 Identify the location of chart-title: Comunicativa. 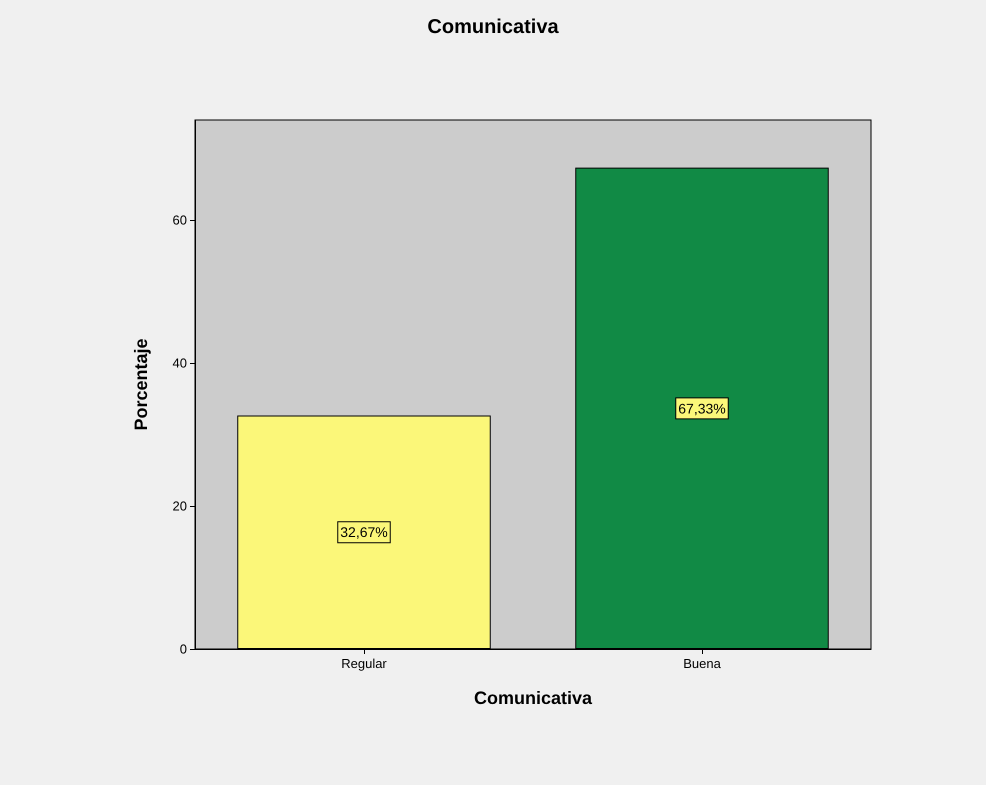
(493, 27).